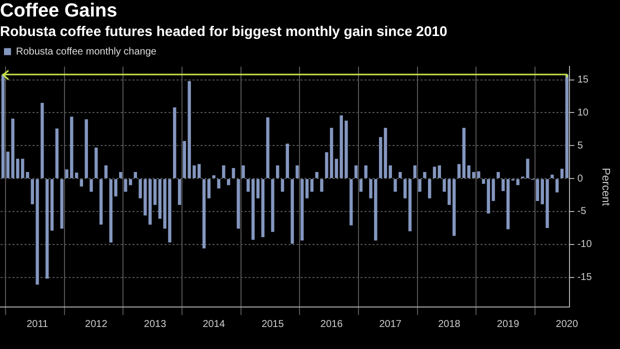  What do you see at coordinates (332, 324) in the screenshot?
I see `x-tick-label: 2016` at bounding box center [332, 324].